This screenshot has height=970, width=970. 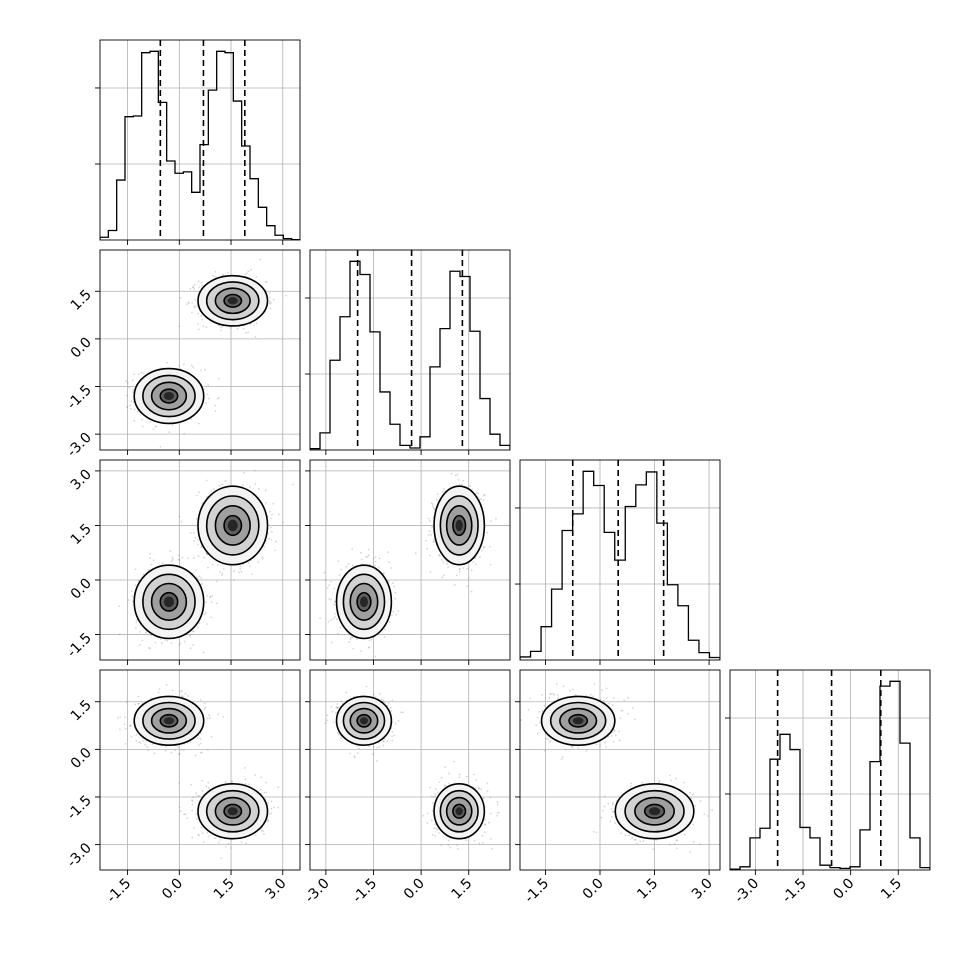 I want to click on contours, so click(x=201, y=562).